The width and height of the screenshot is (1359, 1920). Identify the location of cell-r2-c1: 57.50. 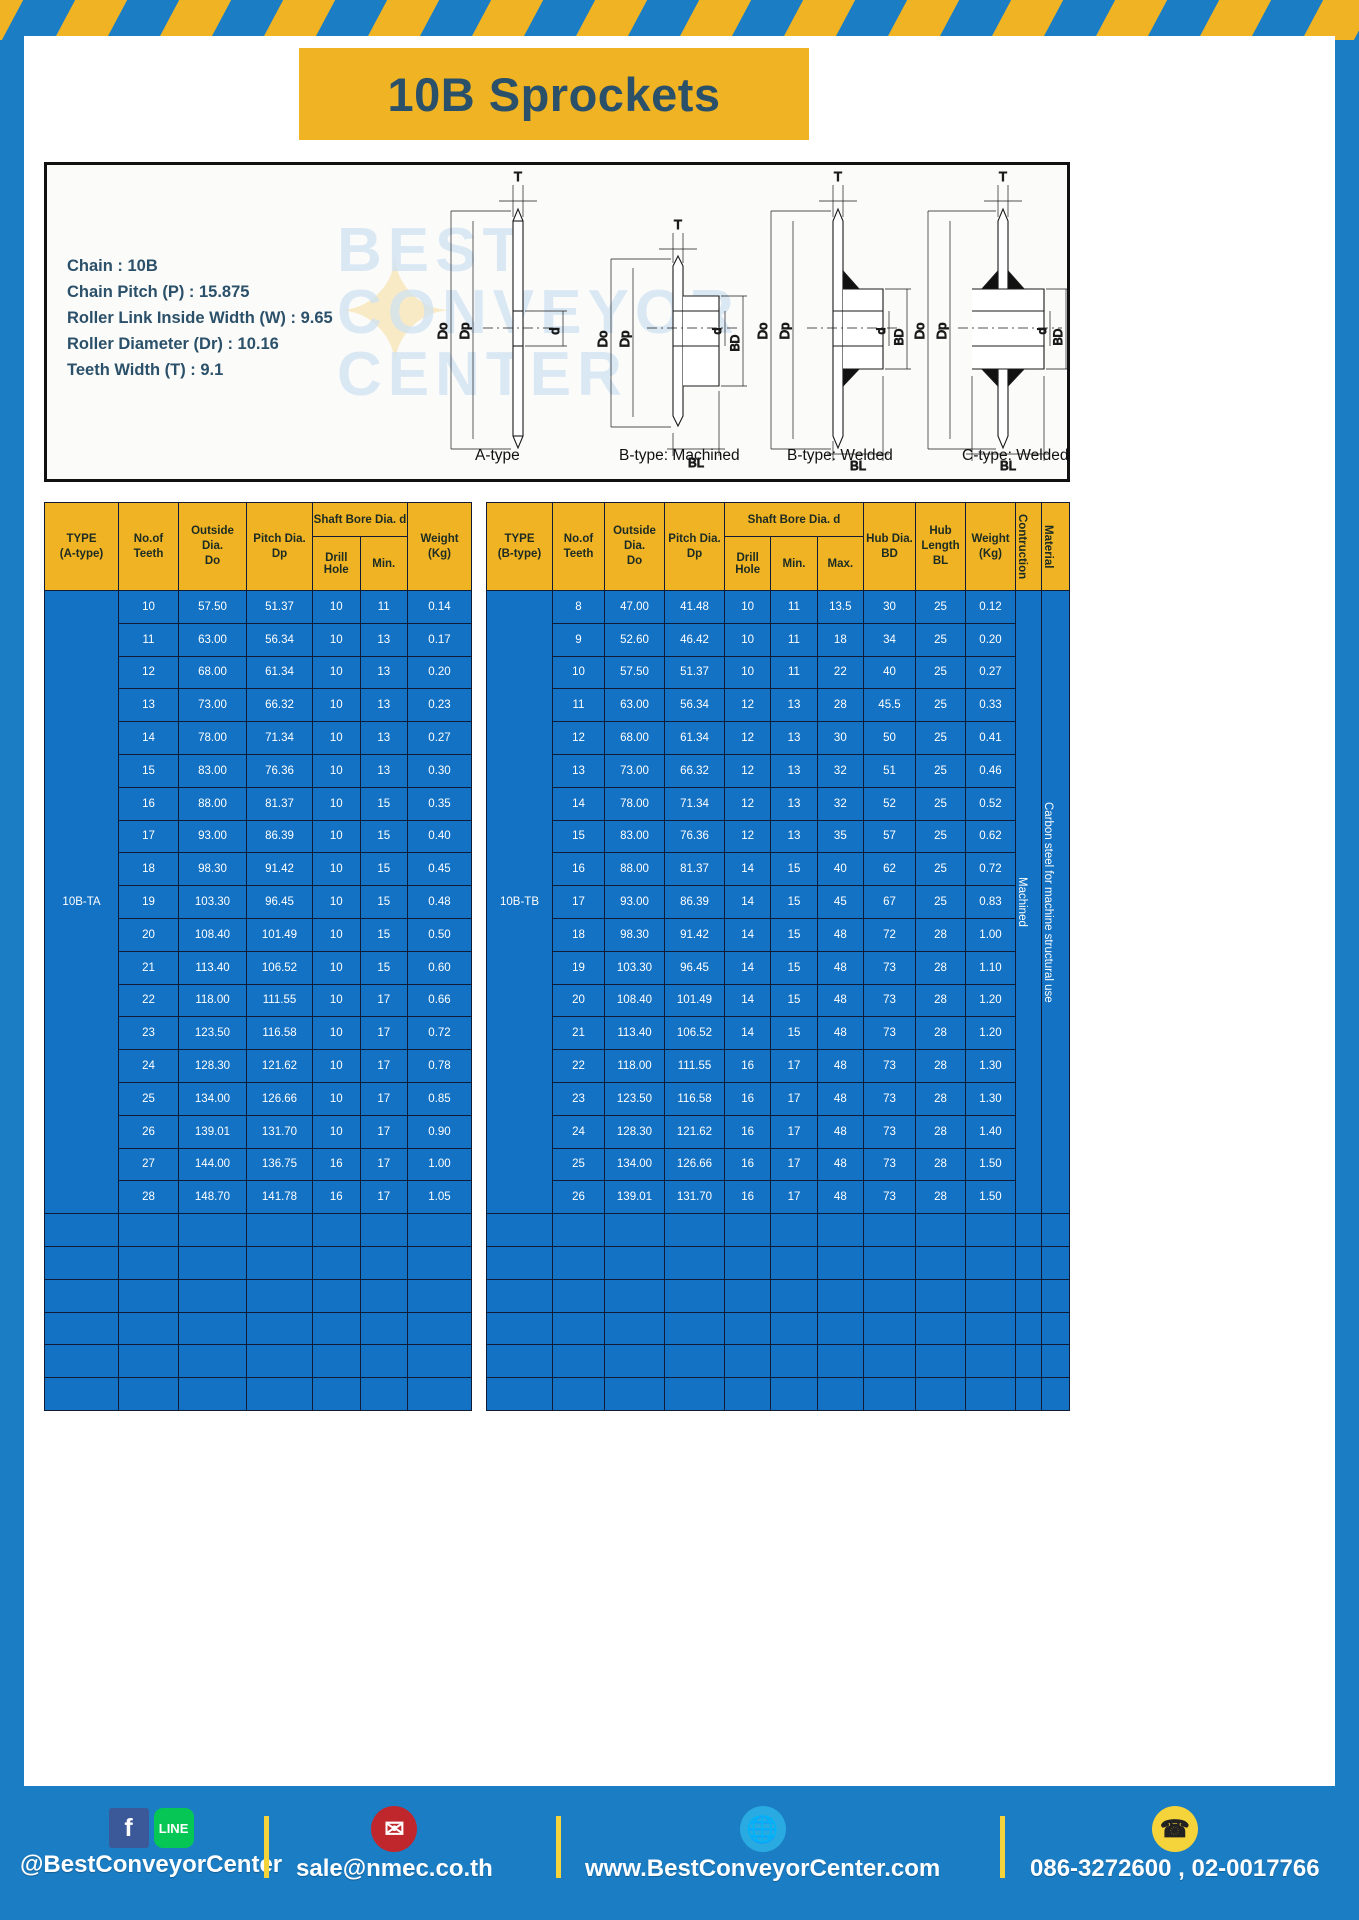
(634, 672).